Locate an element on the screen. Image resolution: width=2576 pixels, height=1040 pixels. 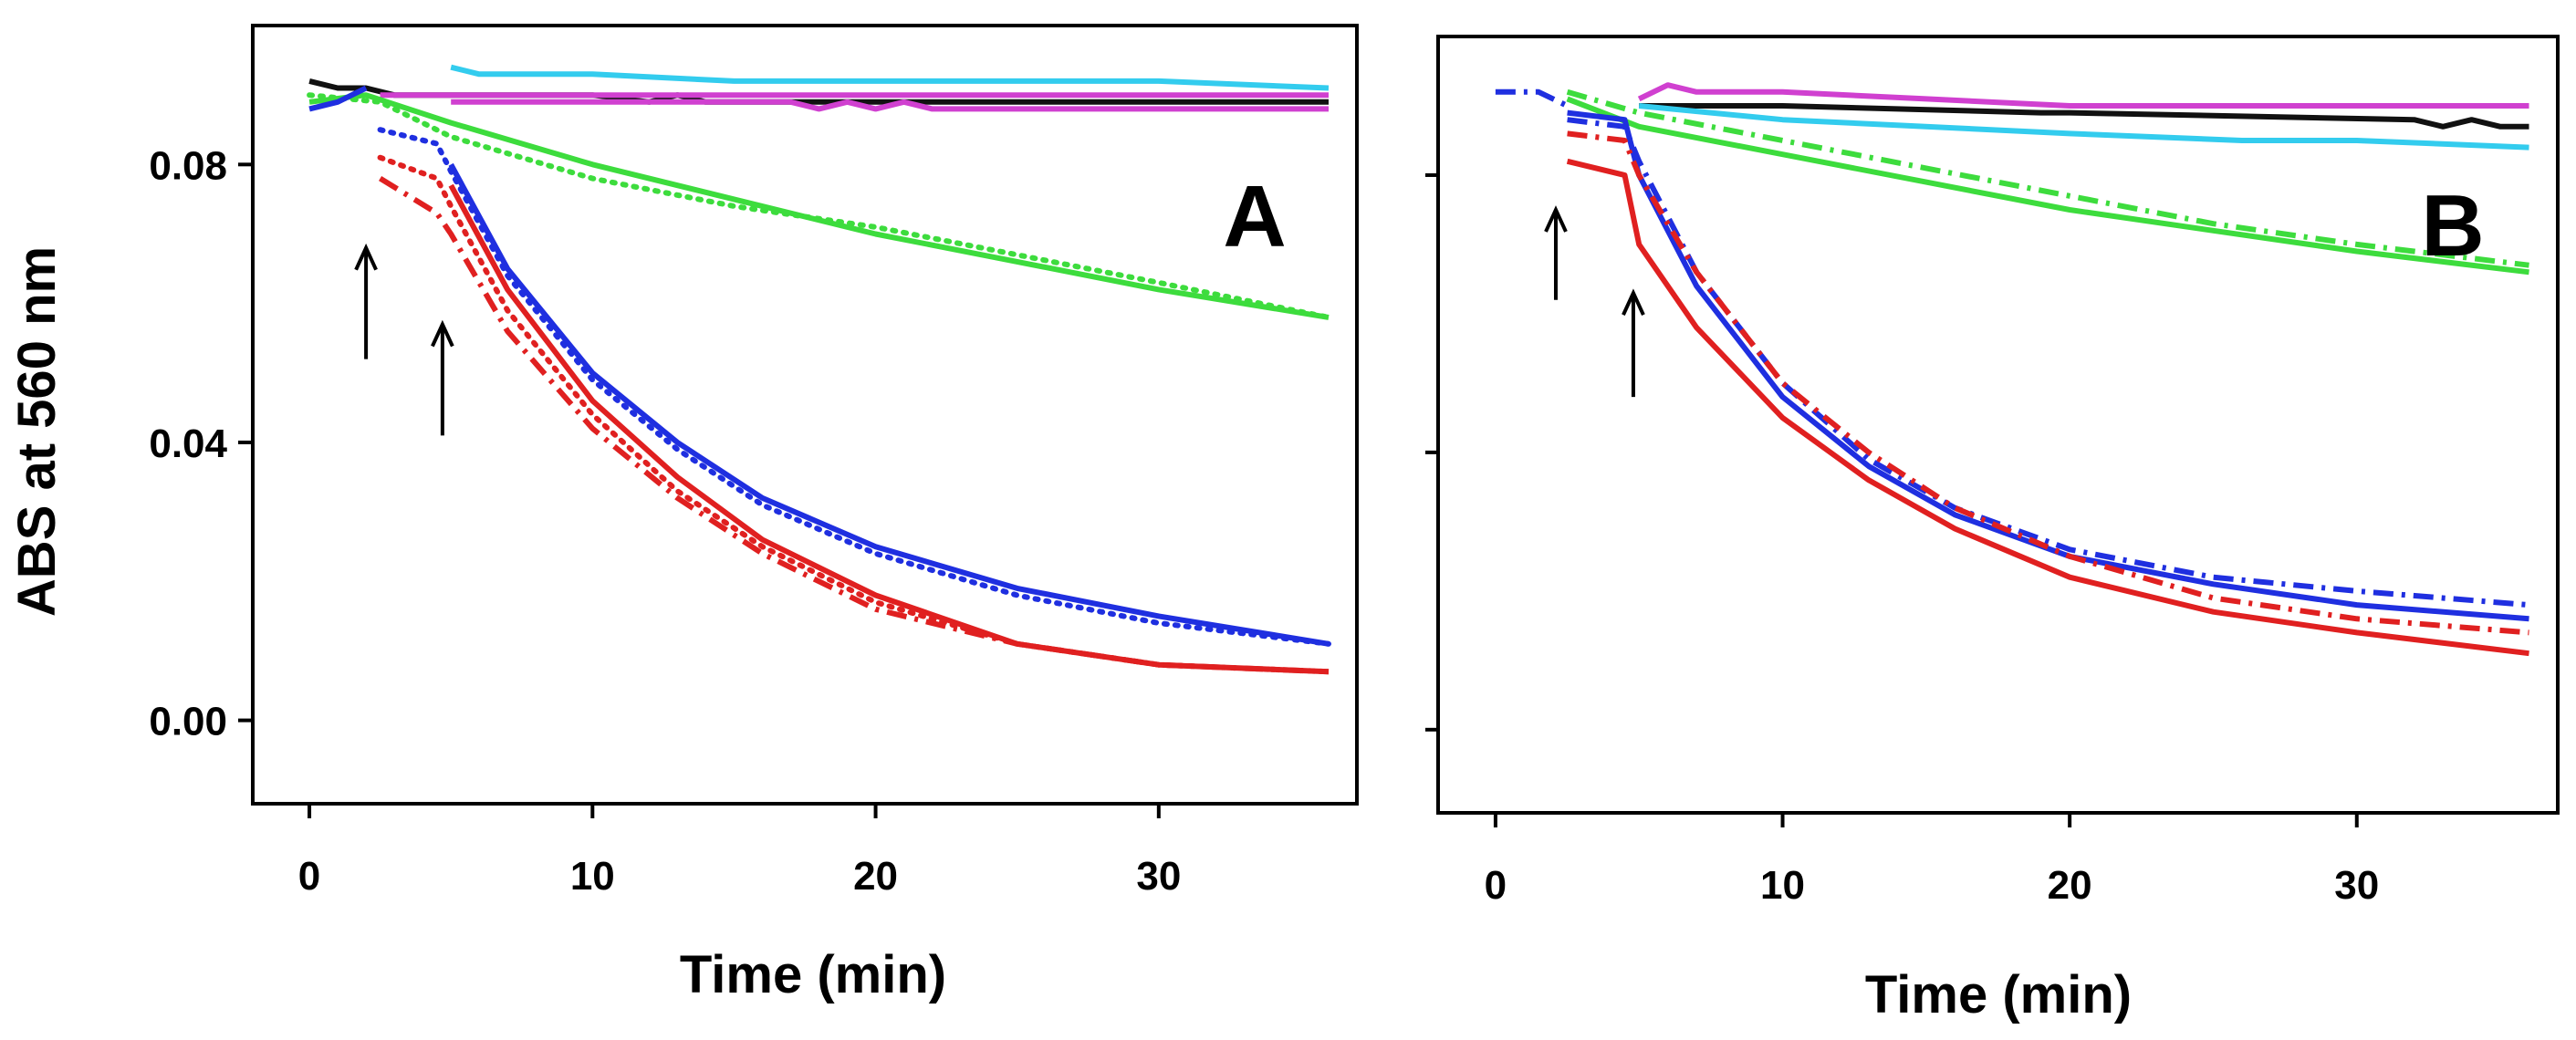
panel-a-y-tick-label: 0.08 is located at coordinates (188, 165).